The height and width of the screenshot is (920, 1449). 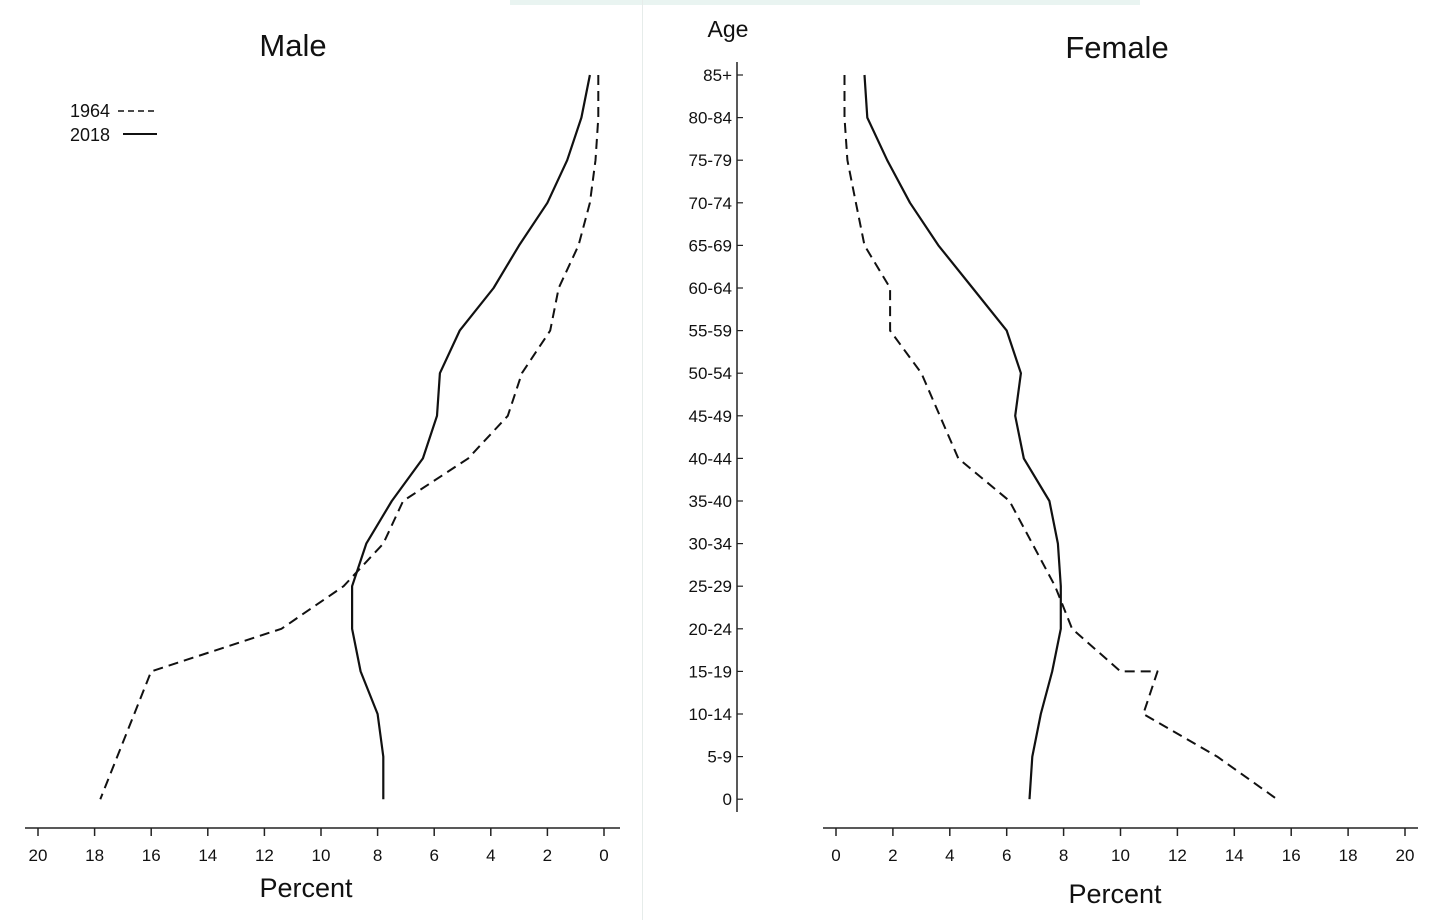 What do you see at coordinates (892, 855) in the screenshot?
I see `female-x-tick-label: 2` at bounding box center [892, 855].